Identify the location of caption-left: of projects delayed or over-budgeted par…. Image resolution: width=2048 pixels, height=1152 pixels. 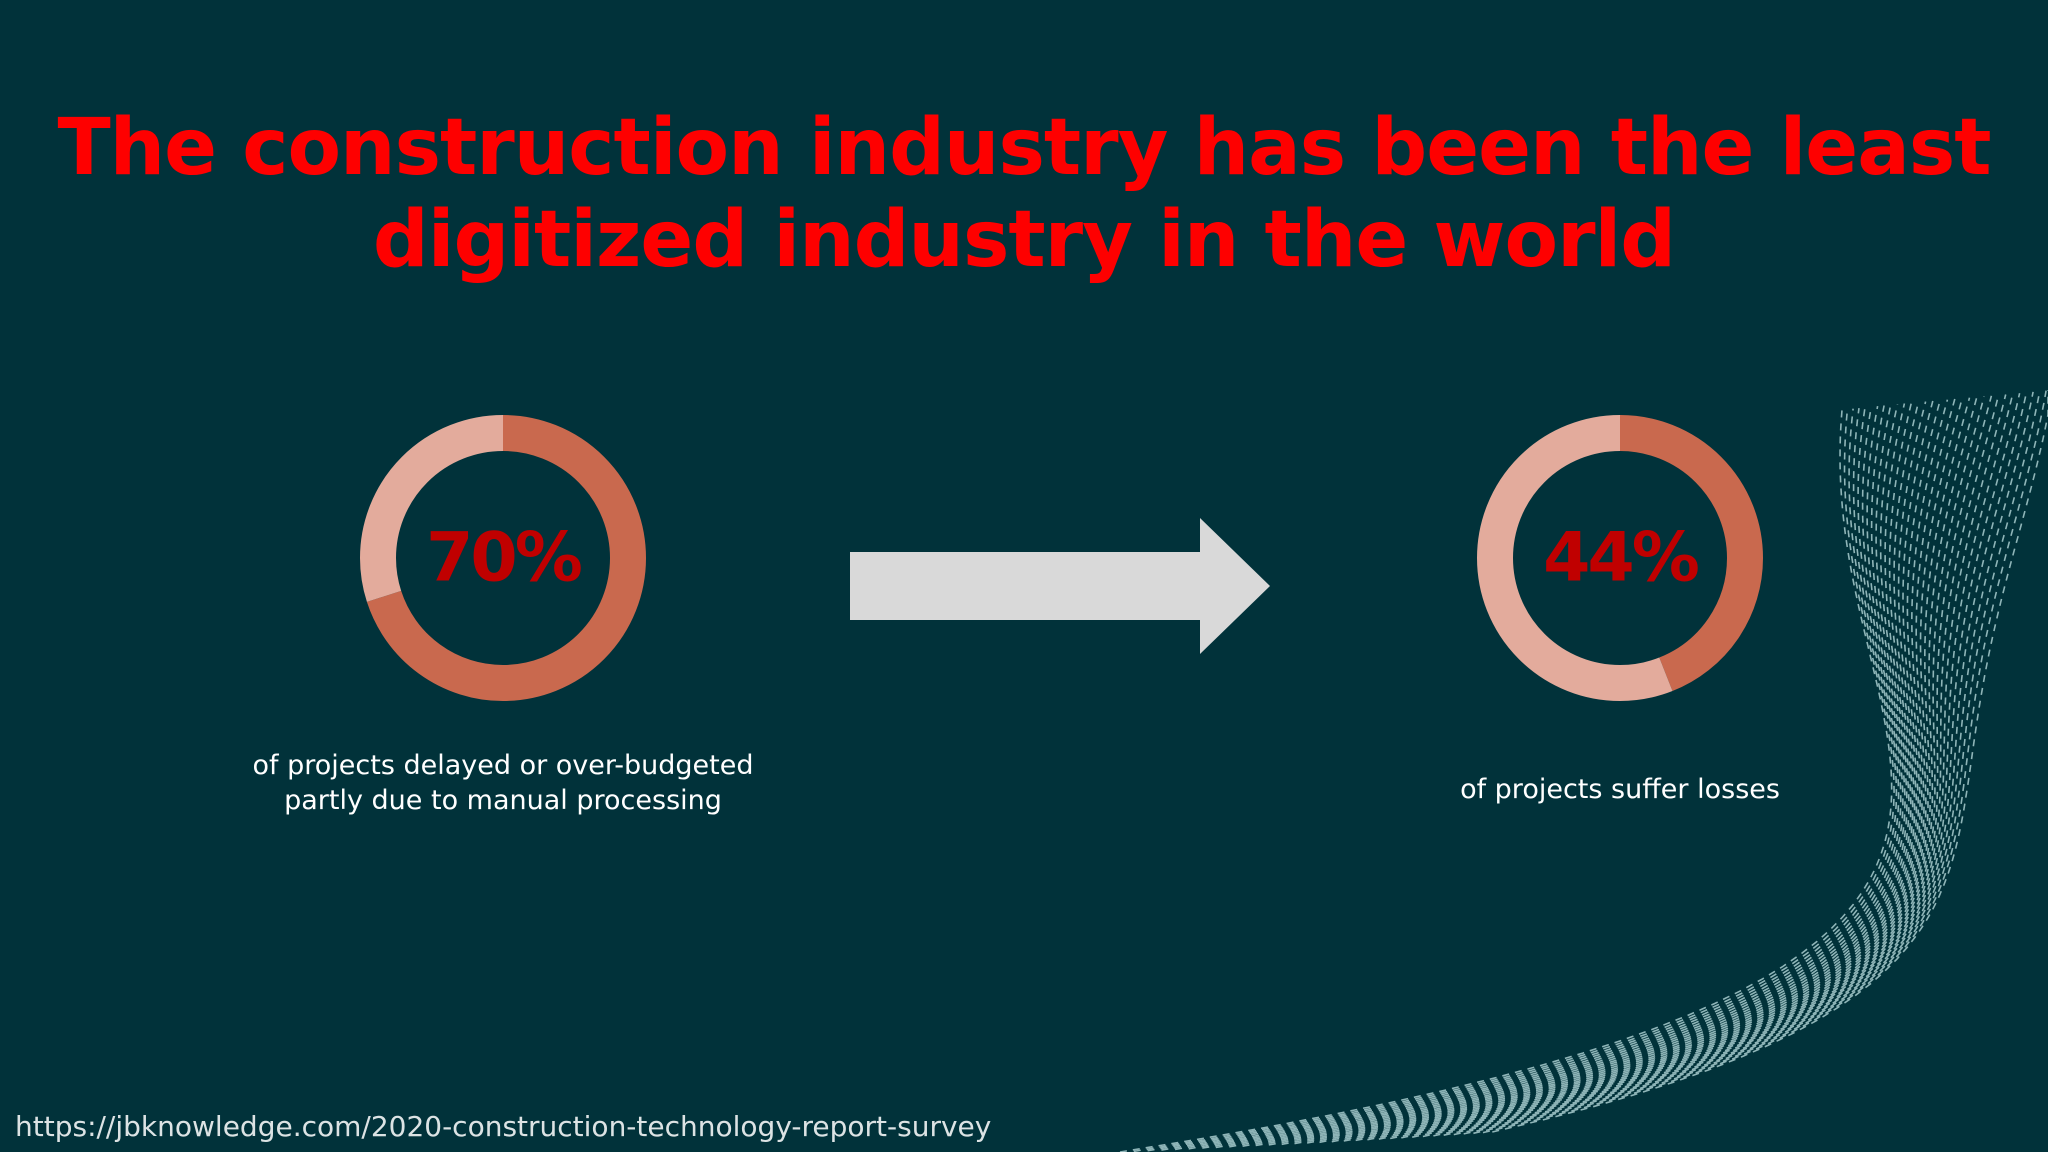
(503, 783).